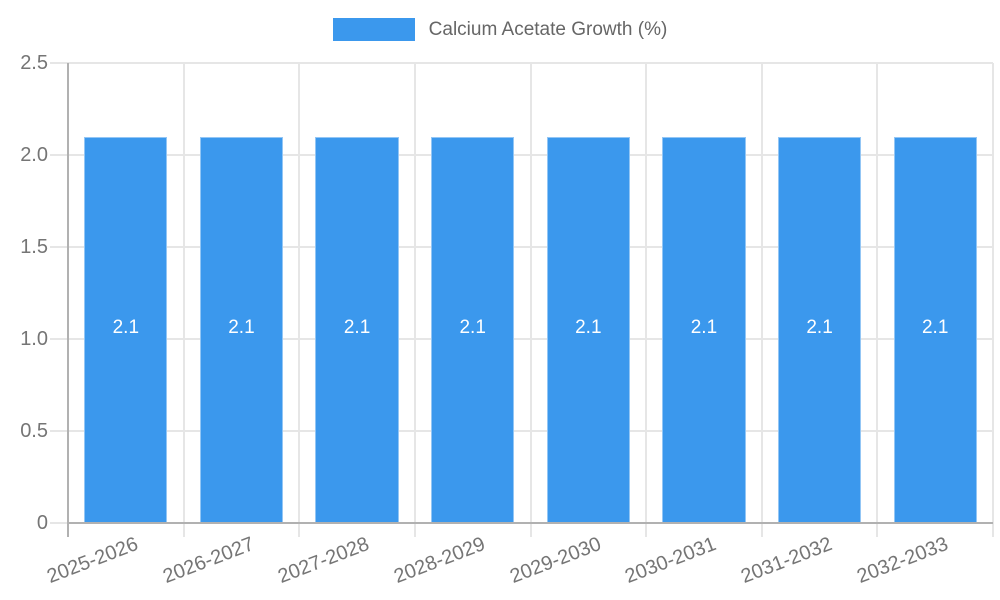 This screenshot has width=1000, height=600. What do you see at coordinates (440, 560) in the screenshot?
I see `x-tick-label: 2028-2029` at bounding box center [440, 560].